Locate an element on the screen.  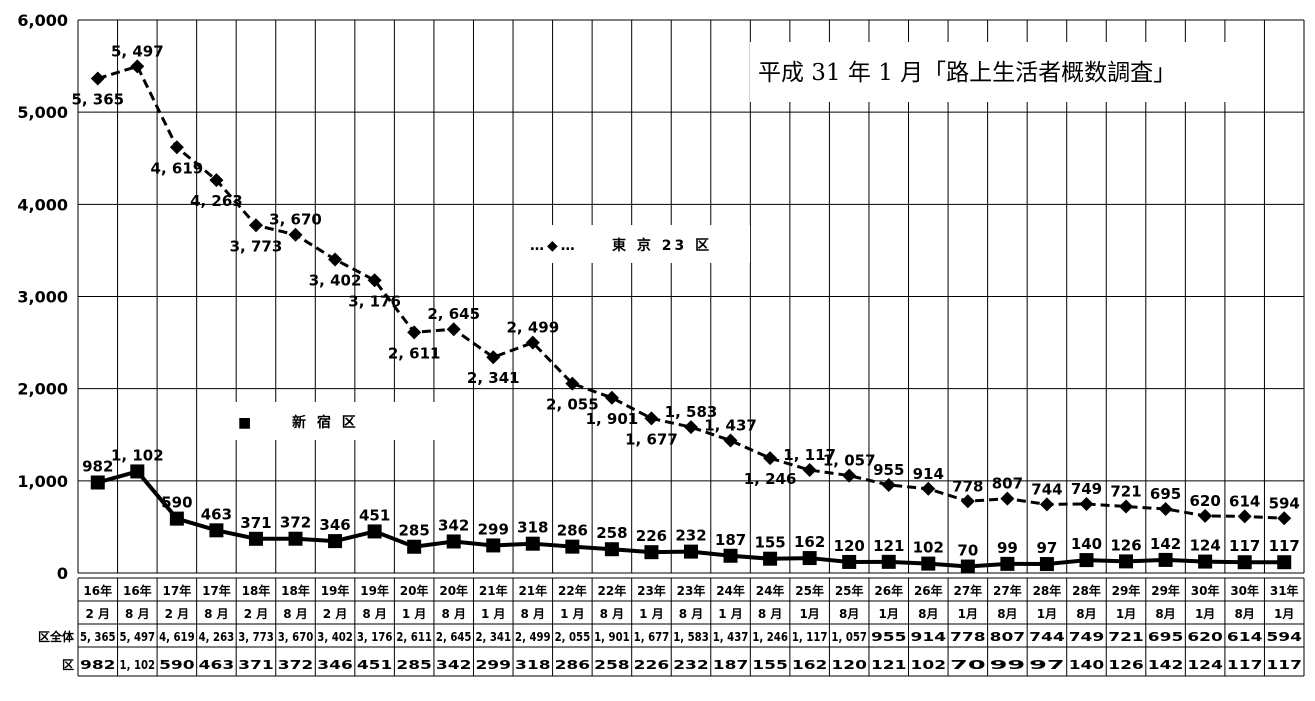
table-shinjuku-cell: 226 is located at coordinates (652, 665).